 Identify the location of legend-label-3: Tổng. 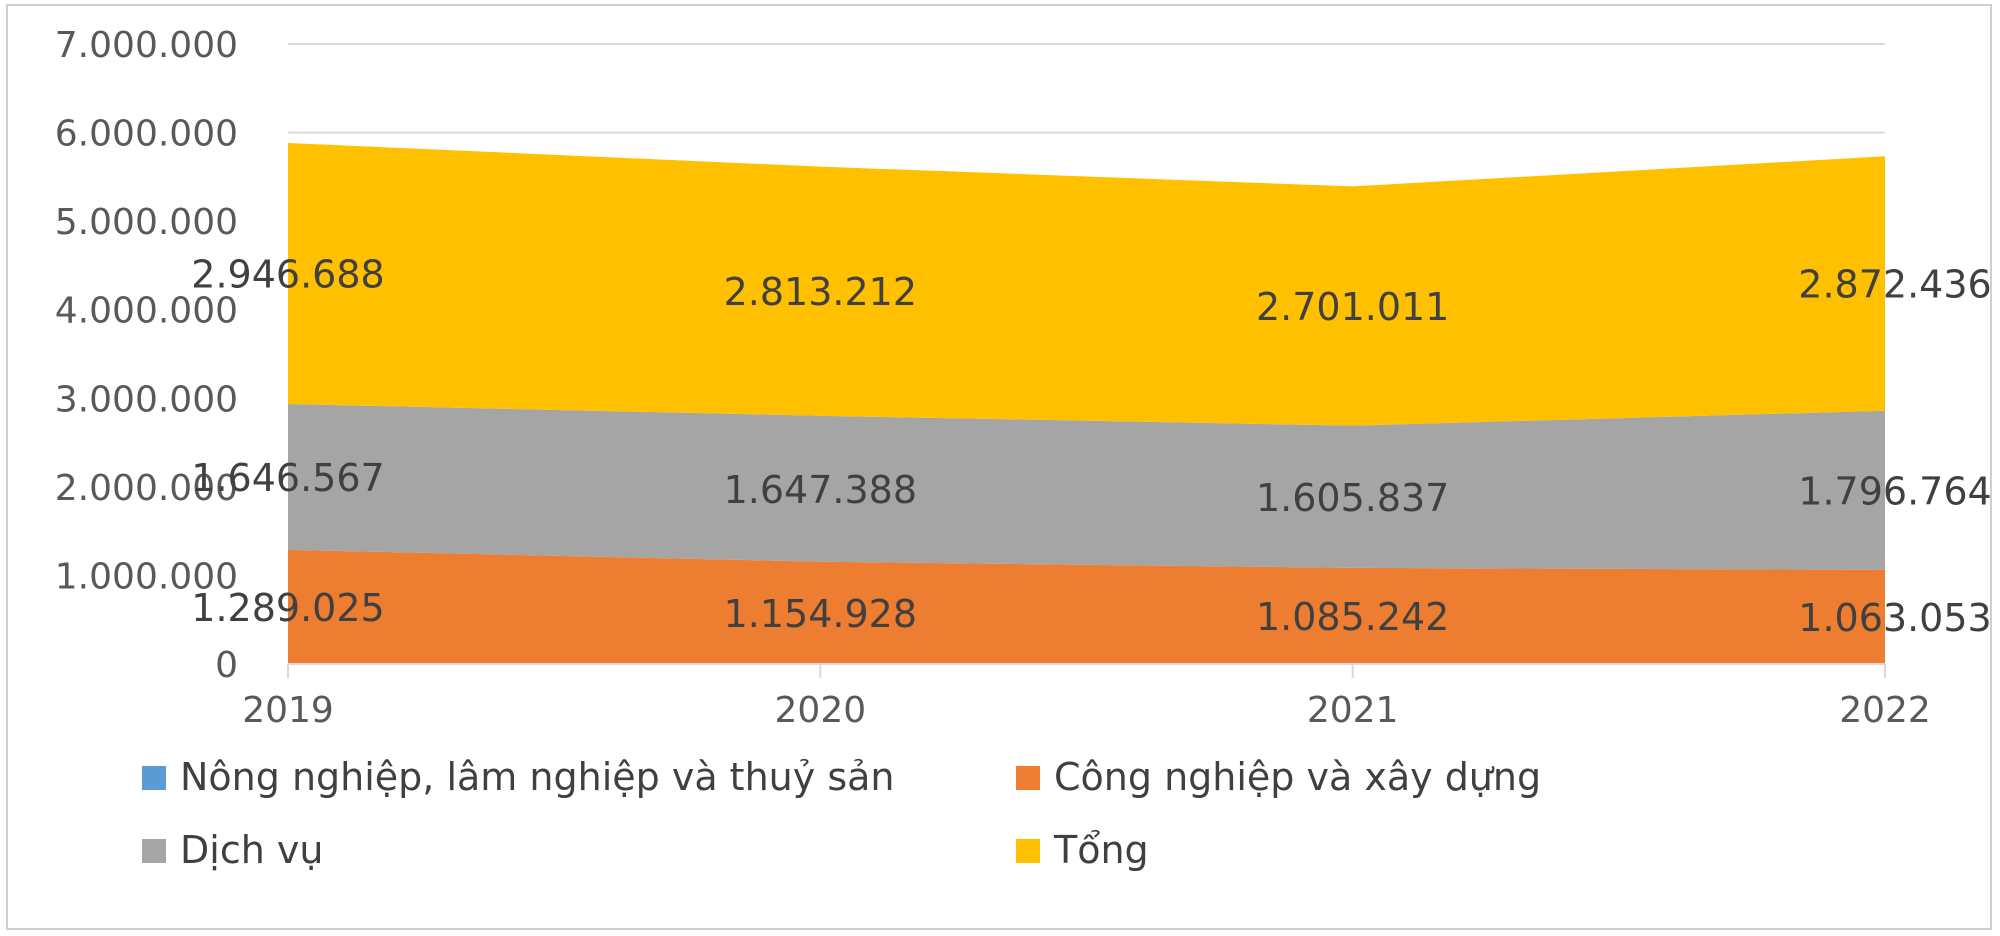
(1101, 850).